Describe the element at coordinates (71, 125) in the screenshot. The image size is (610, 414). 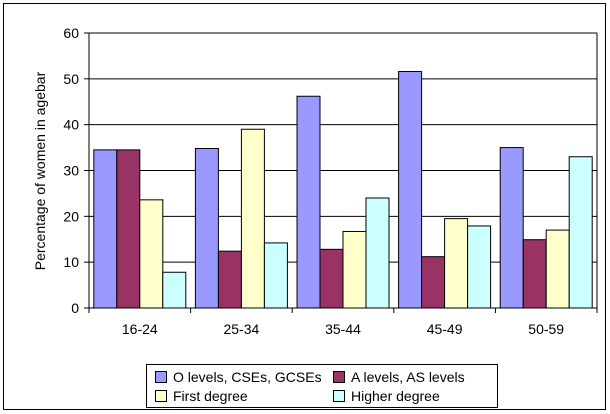
I see `y-tick-label: 40` at that location.